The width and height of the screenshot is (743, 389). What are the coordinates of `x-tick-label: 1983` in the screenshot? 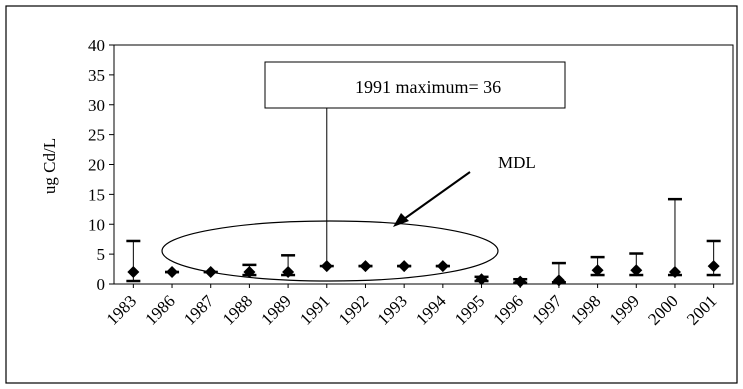 It's located at (121, 309).